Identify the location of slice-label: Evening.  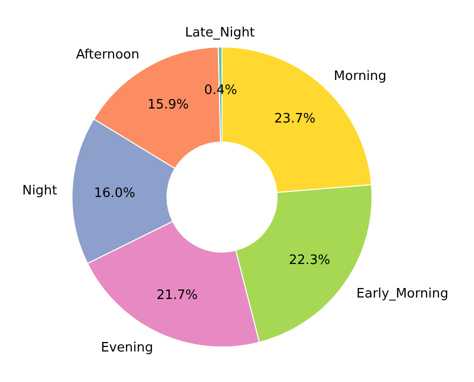
(127, 348).